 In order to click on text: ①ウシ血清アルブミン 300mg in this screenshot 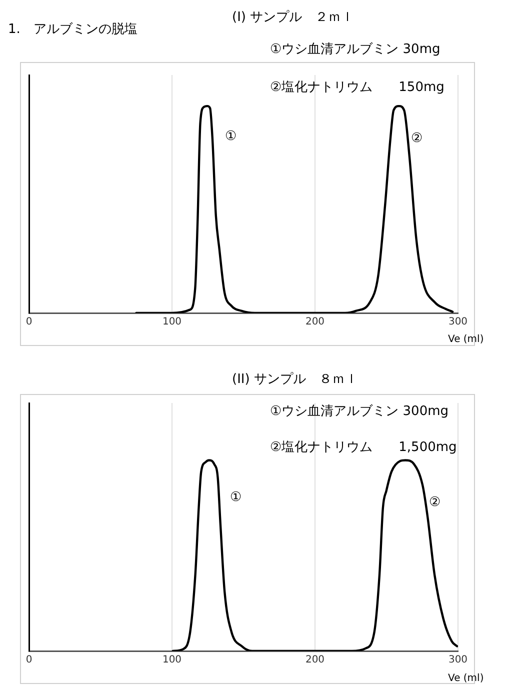, I will do `click(359, 411)`.